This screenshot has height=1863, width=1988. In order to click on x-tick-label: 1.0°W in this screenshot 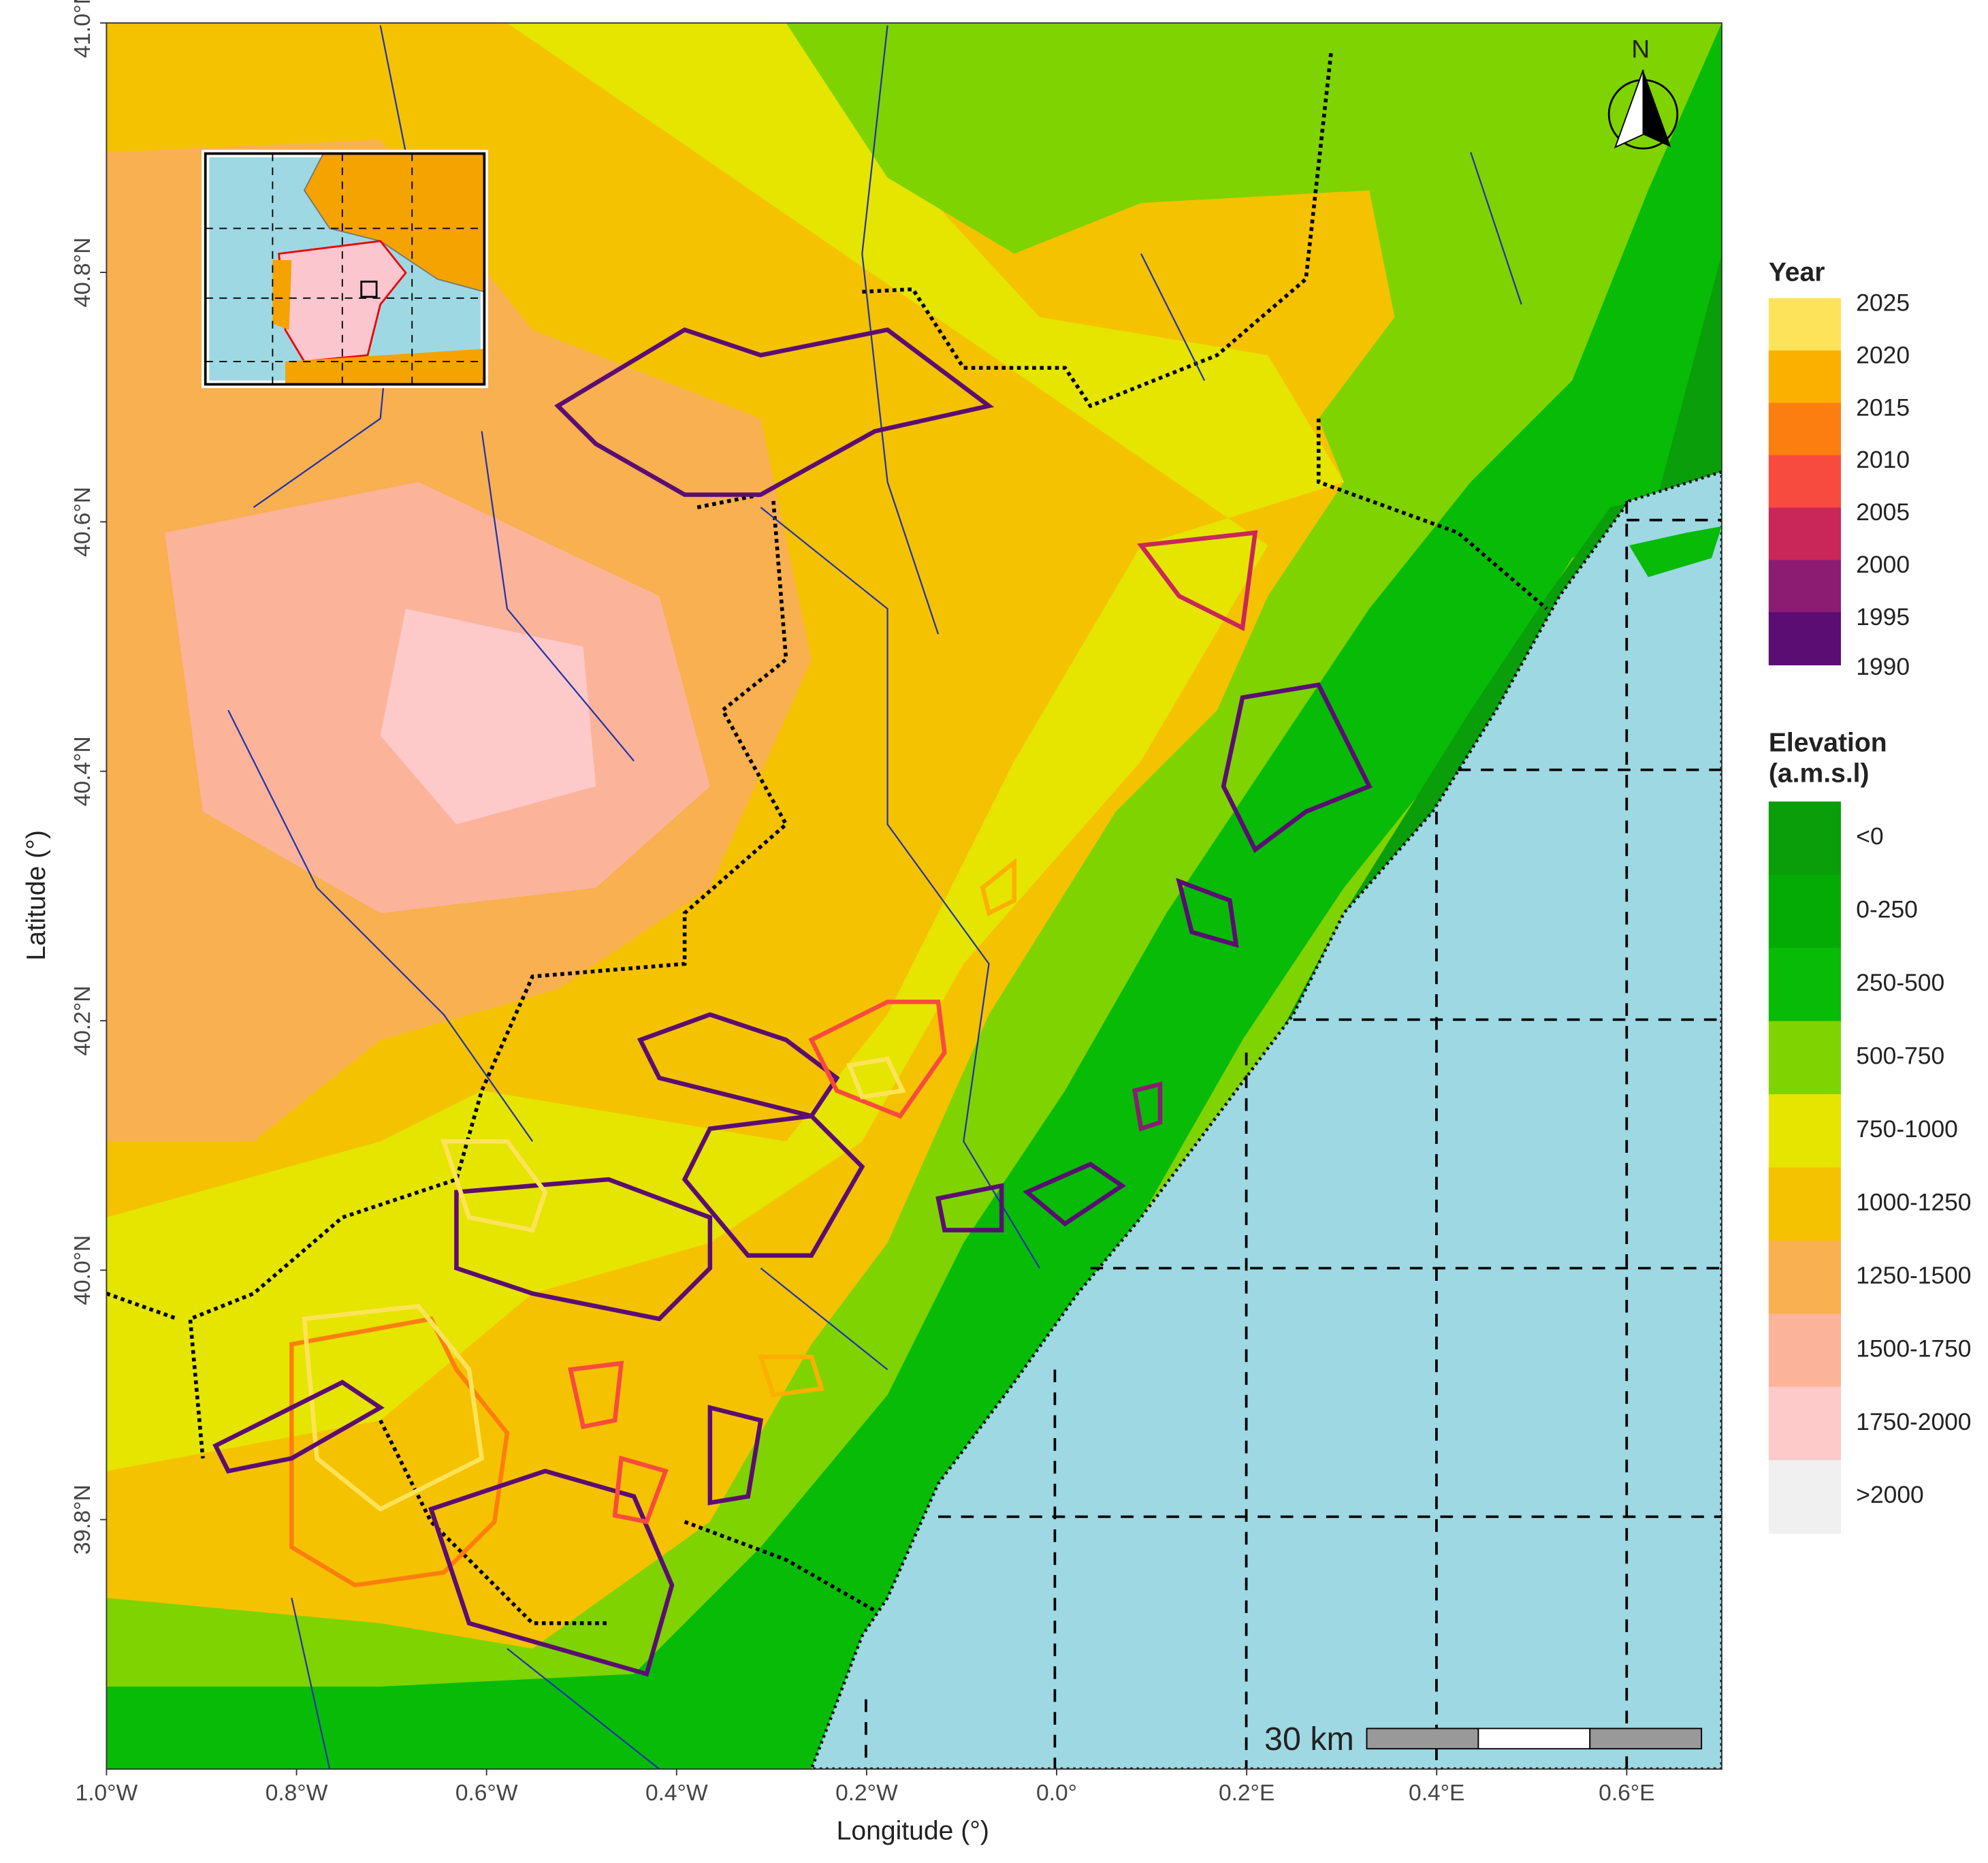, I will do `click(107, 1794)`.